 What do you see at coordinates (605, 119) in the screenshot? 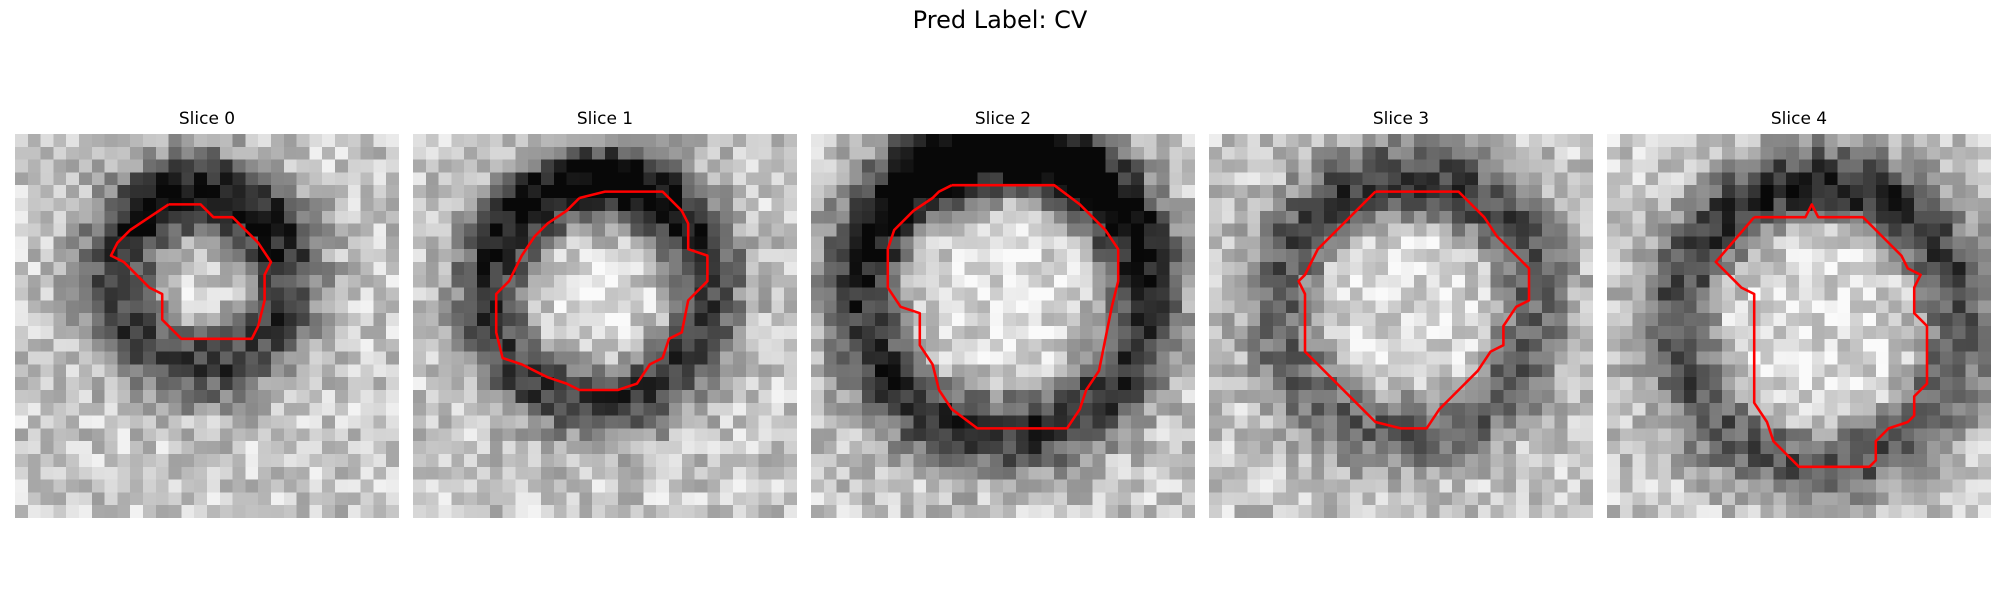
I see `slice-title: Slice 1` at bounding box center [605, 119].